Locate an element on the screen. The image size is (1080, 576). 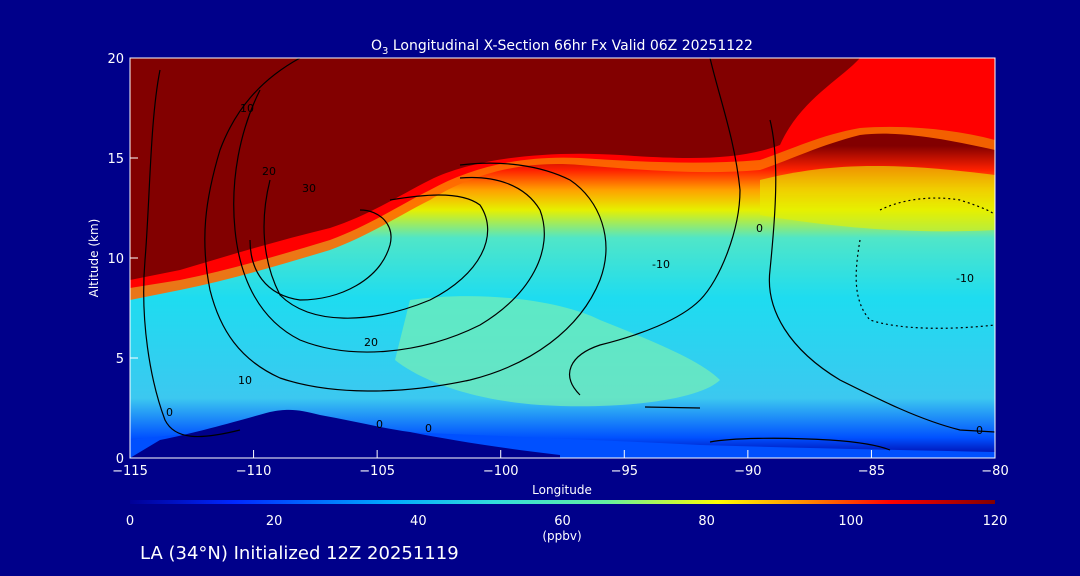
contour-small is located at coordinates (672, 407).